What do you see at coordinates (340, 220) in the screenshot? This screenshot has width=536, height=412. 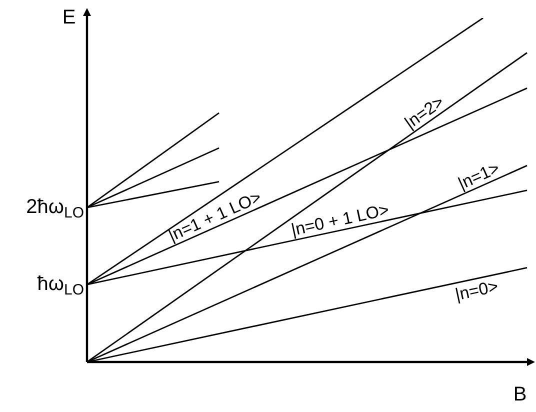 I see `text: |n=0 + 1 LO>` at bounding box center [340, 220].